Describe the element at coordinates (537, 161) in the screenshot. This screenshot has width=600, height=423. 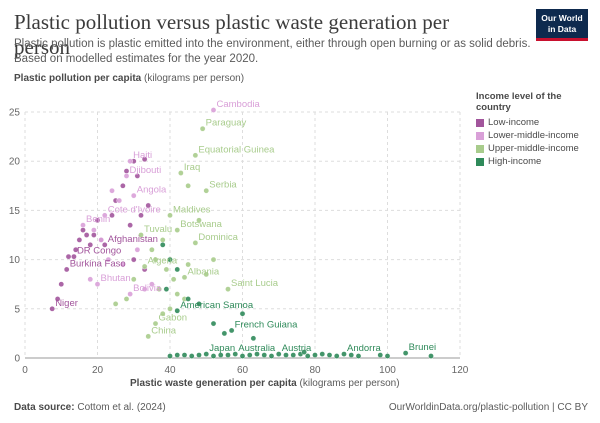
I see `legend-item: High-income` at that location.